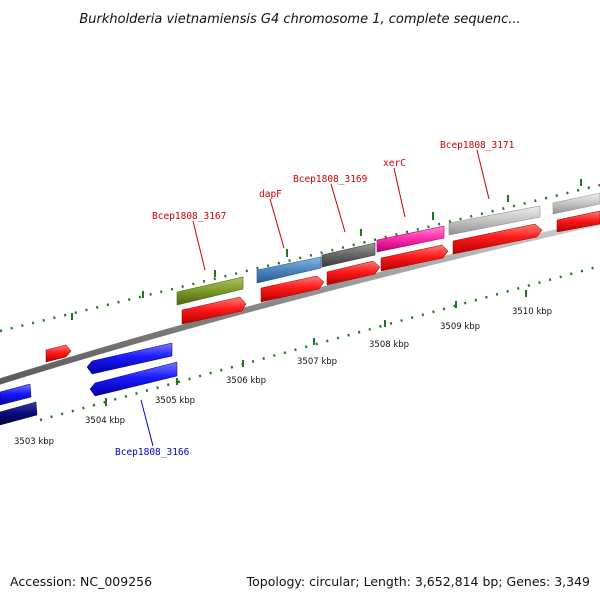  What do you see at coordinates (410, 239) in the screenshot?
I see `feature-xerc` at bounding box center [410, 239].